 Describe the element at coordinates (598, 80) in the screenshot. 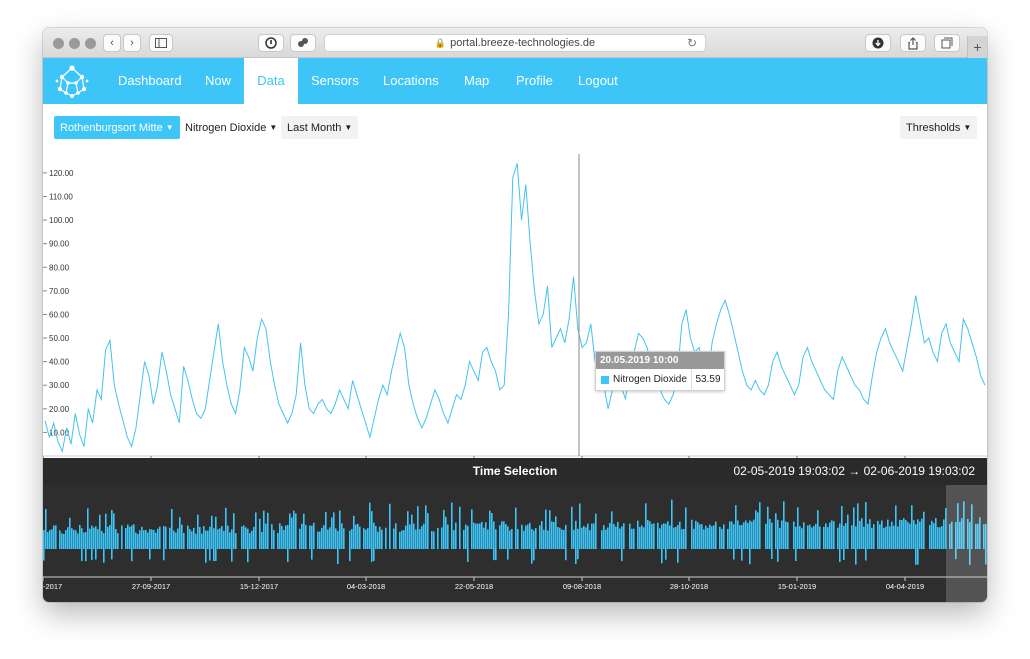

I see `nav-logout: Logout` at that location.